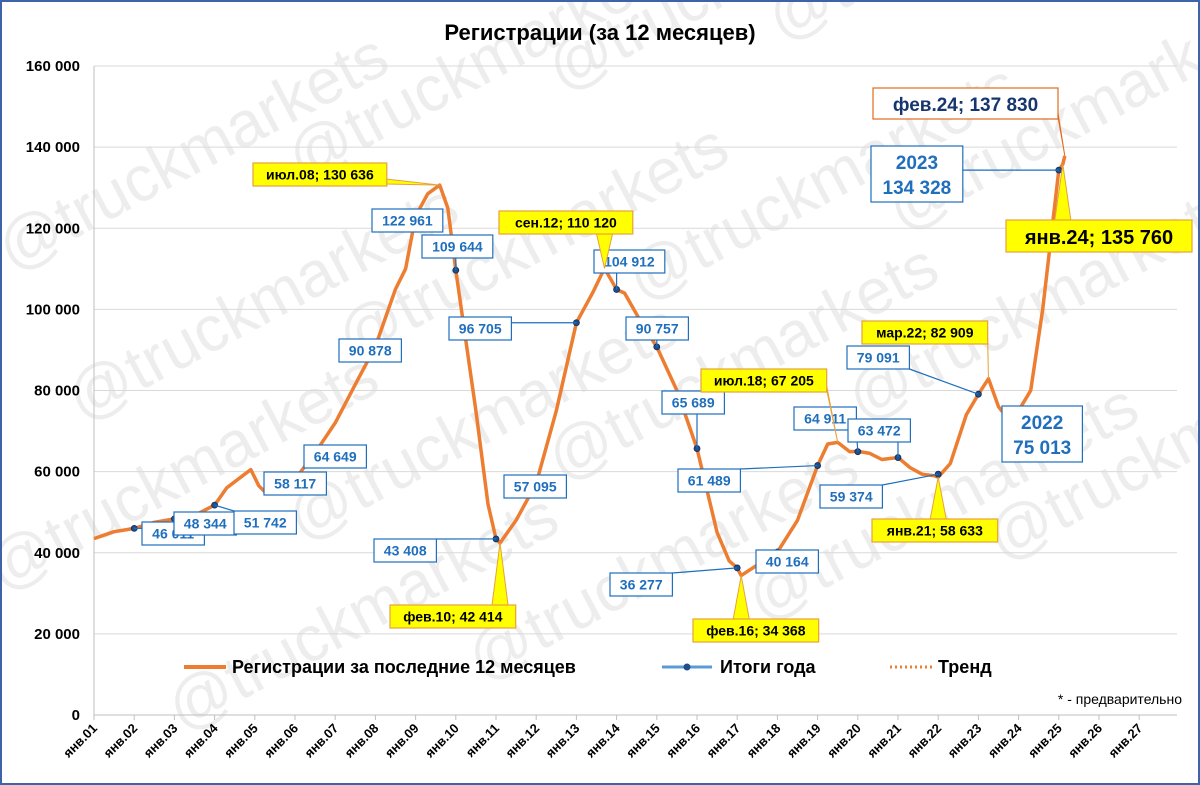 The width and height of the screenshot is (1200, 785). What do you see at coordinates (161, 741) in the screenshot?
I see `x-tick-label: янв.03` at bounding box center [161, 741].